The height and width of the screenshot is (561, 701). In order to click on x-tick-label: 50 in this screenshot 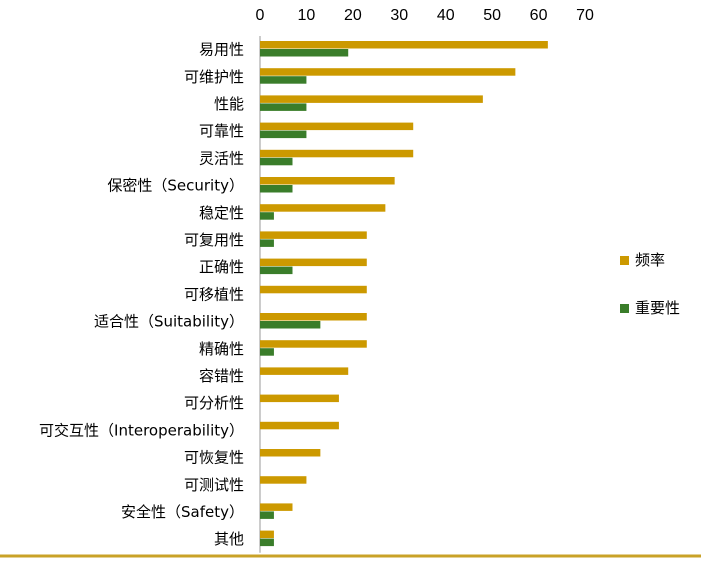, I will do `click(492, 15)`.